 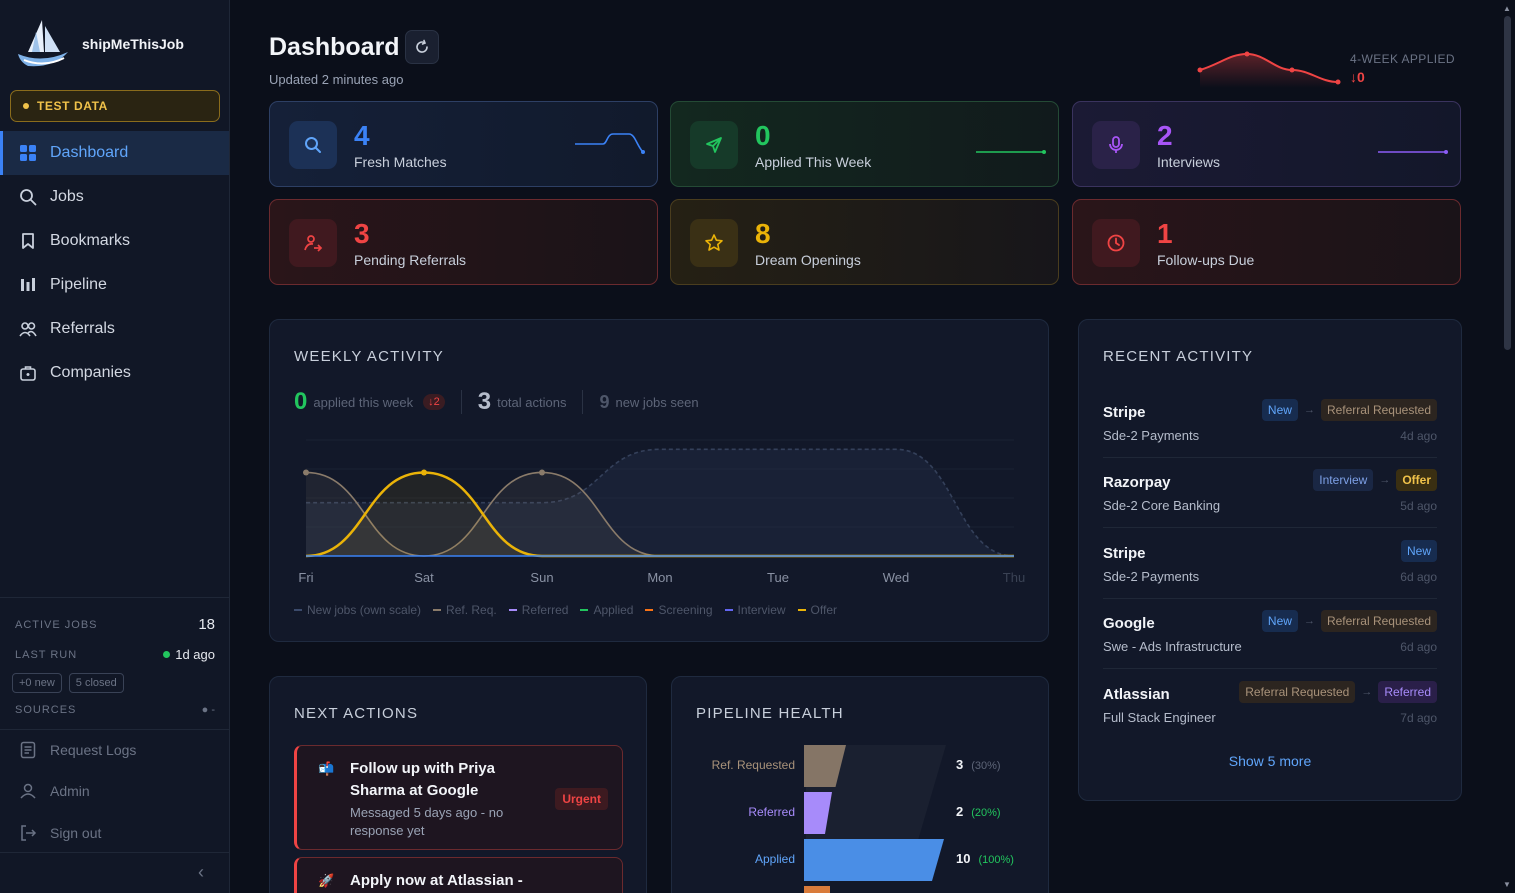 What do you see at coordinates (864, 242) in the screenshot?
I see `stat-card-dream-openings: 8 Dream Openings` at bounding box center [864, 242].